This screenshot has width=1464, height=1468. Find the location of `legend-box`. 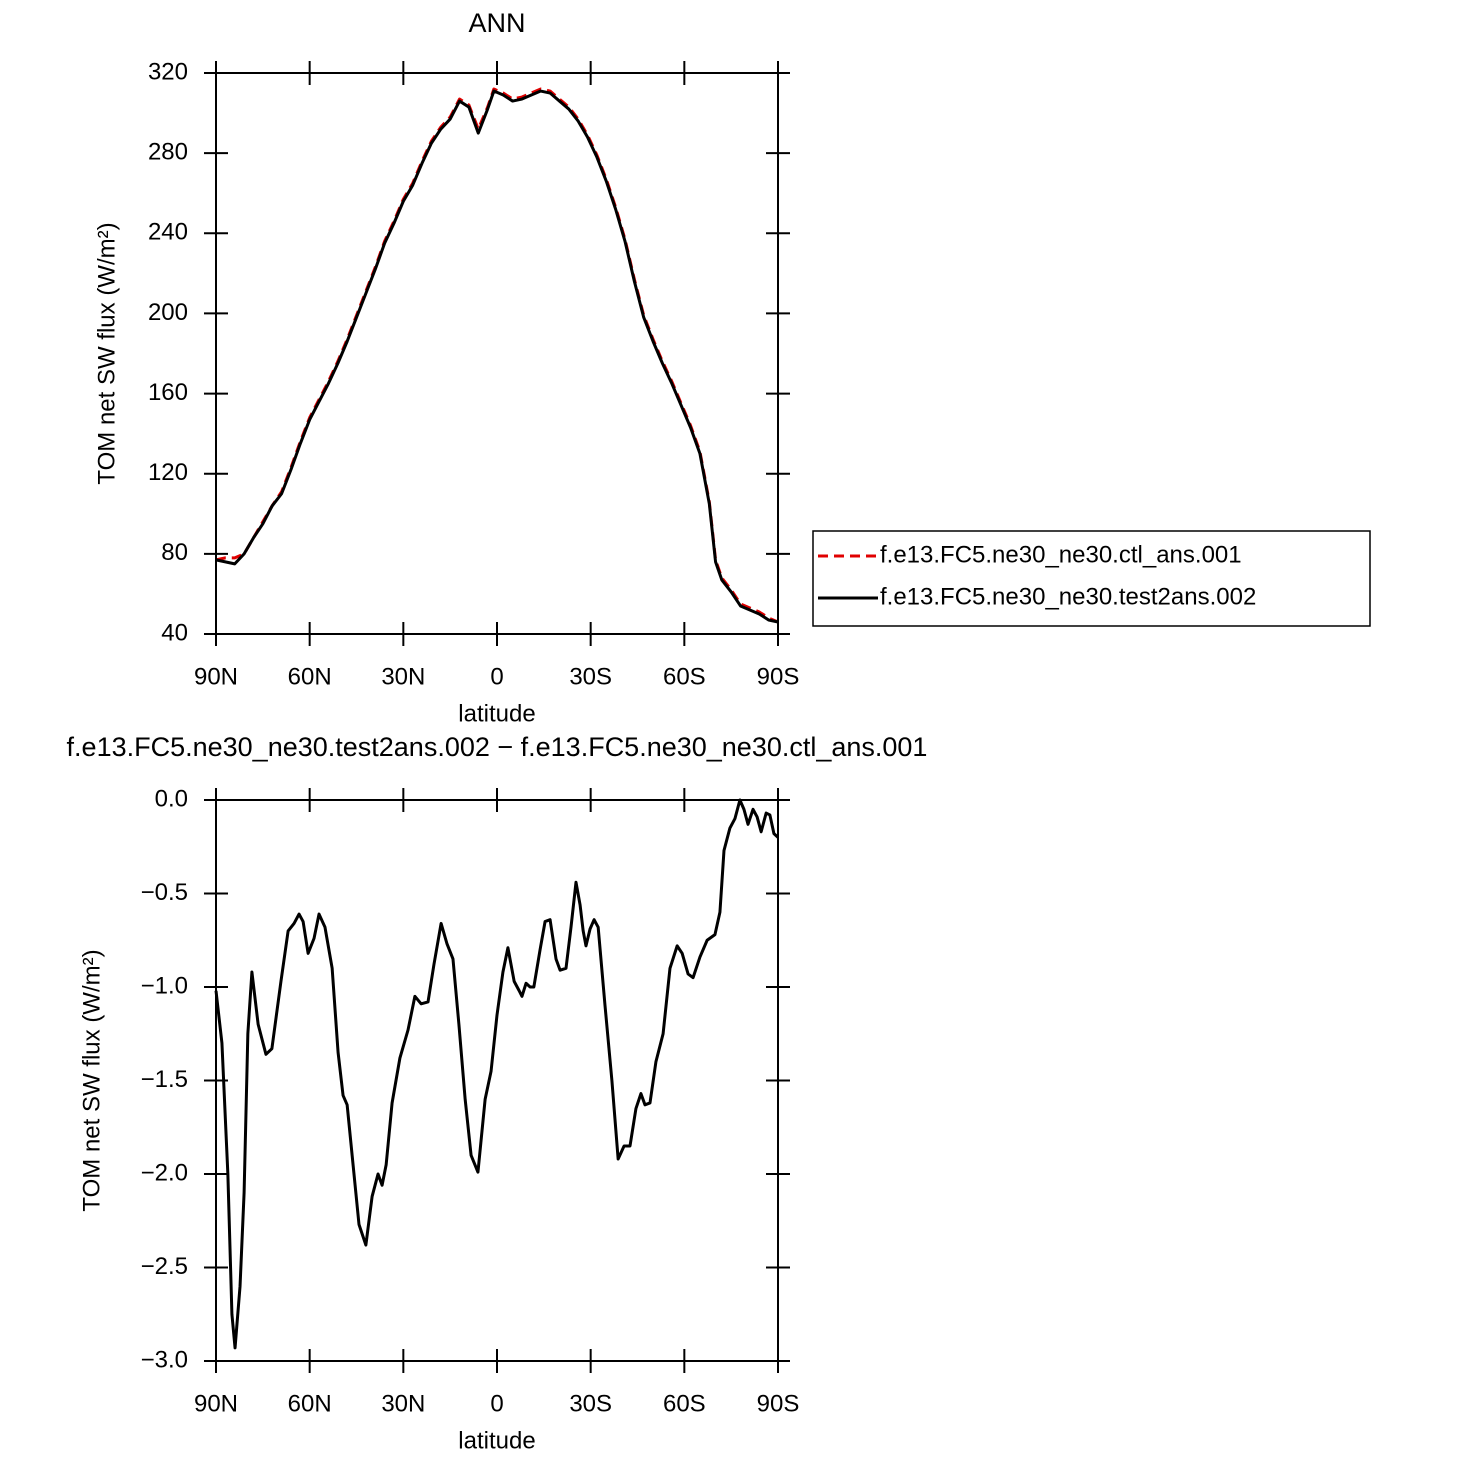

legend-box is located at coordinates (1091, 578).